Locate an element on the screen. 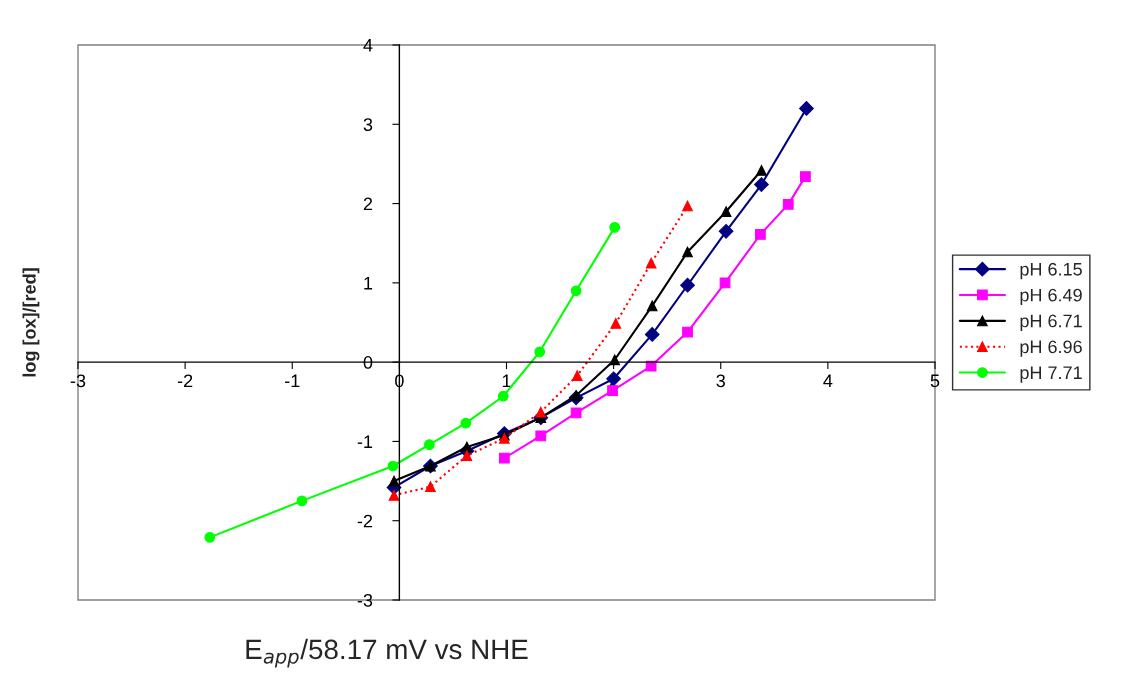 The width and height of the screenshot is (1139, 675). legend-label: pH 6.71 is located at coordinates (1051, 322).